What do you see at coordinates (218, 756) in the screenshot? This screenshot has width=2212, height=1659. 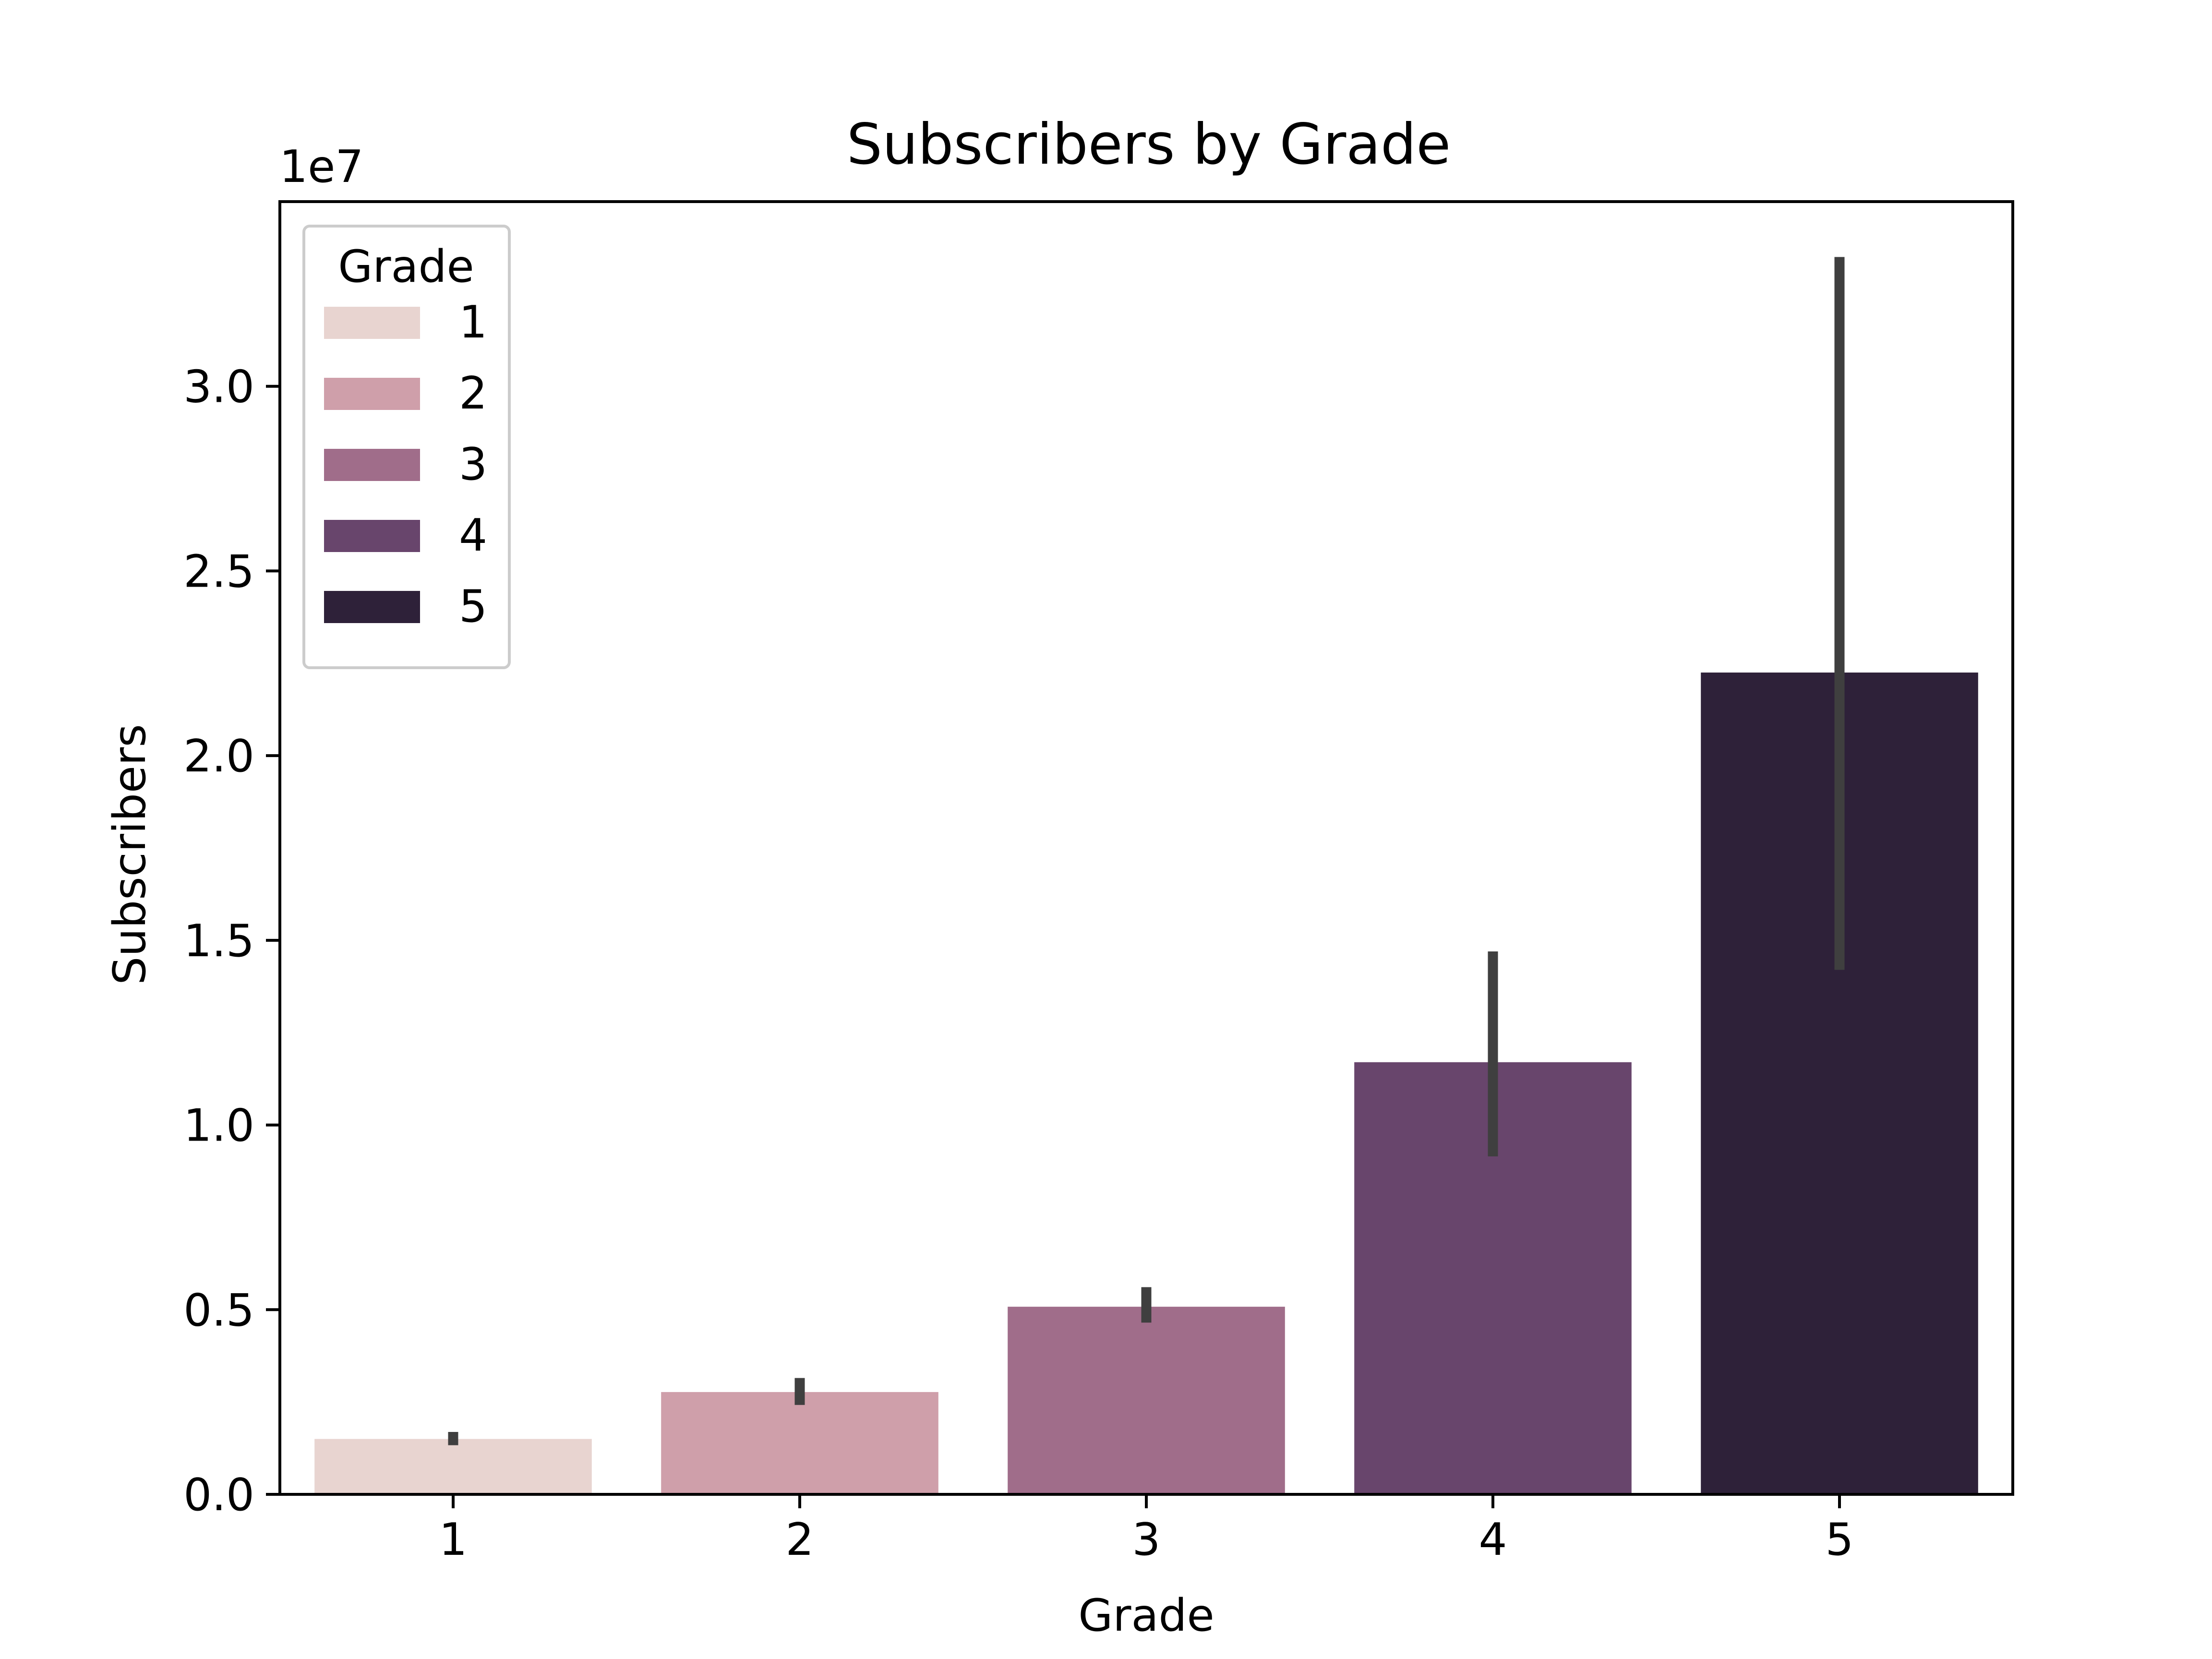 I see `y-tick-label: 2.0` at bounding box center [218, 756].